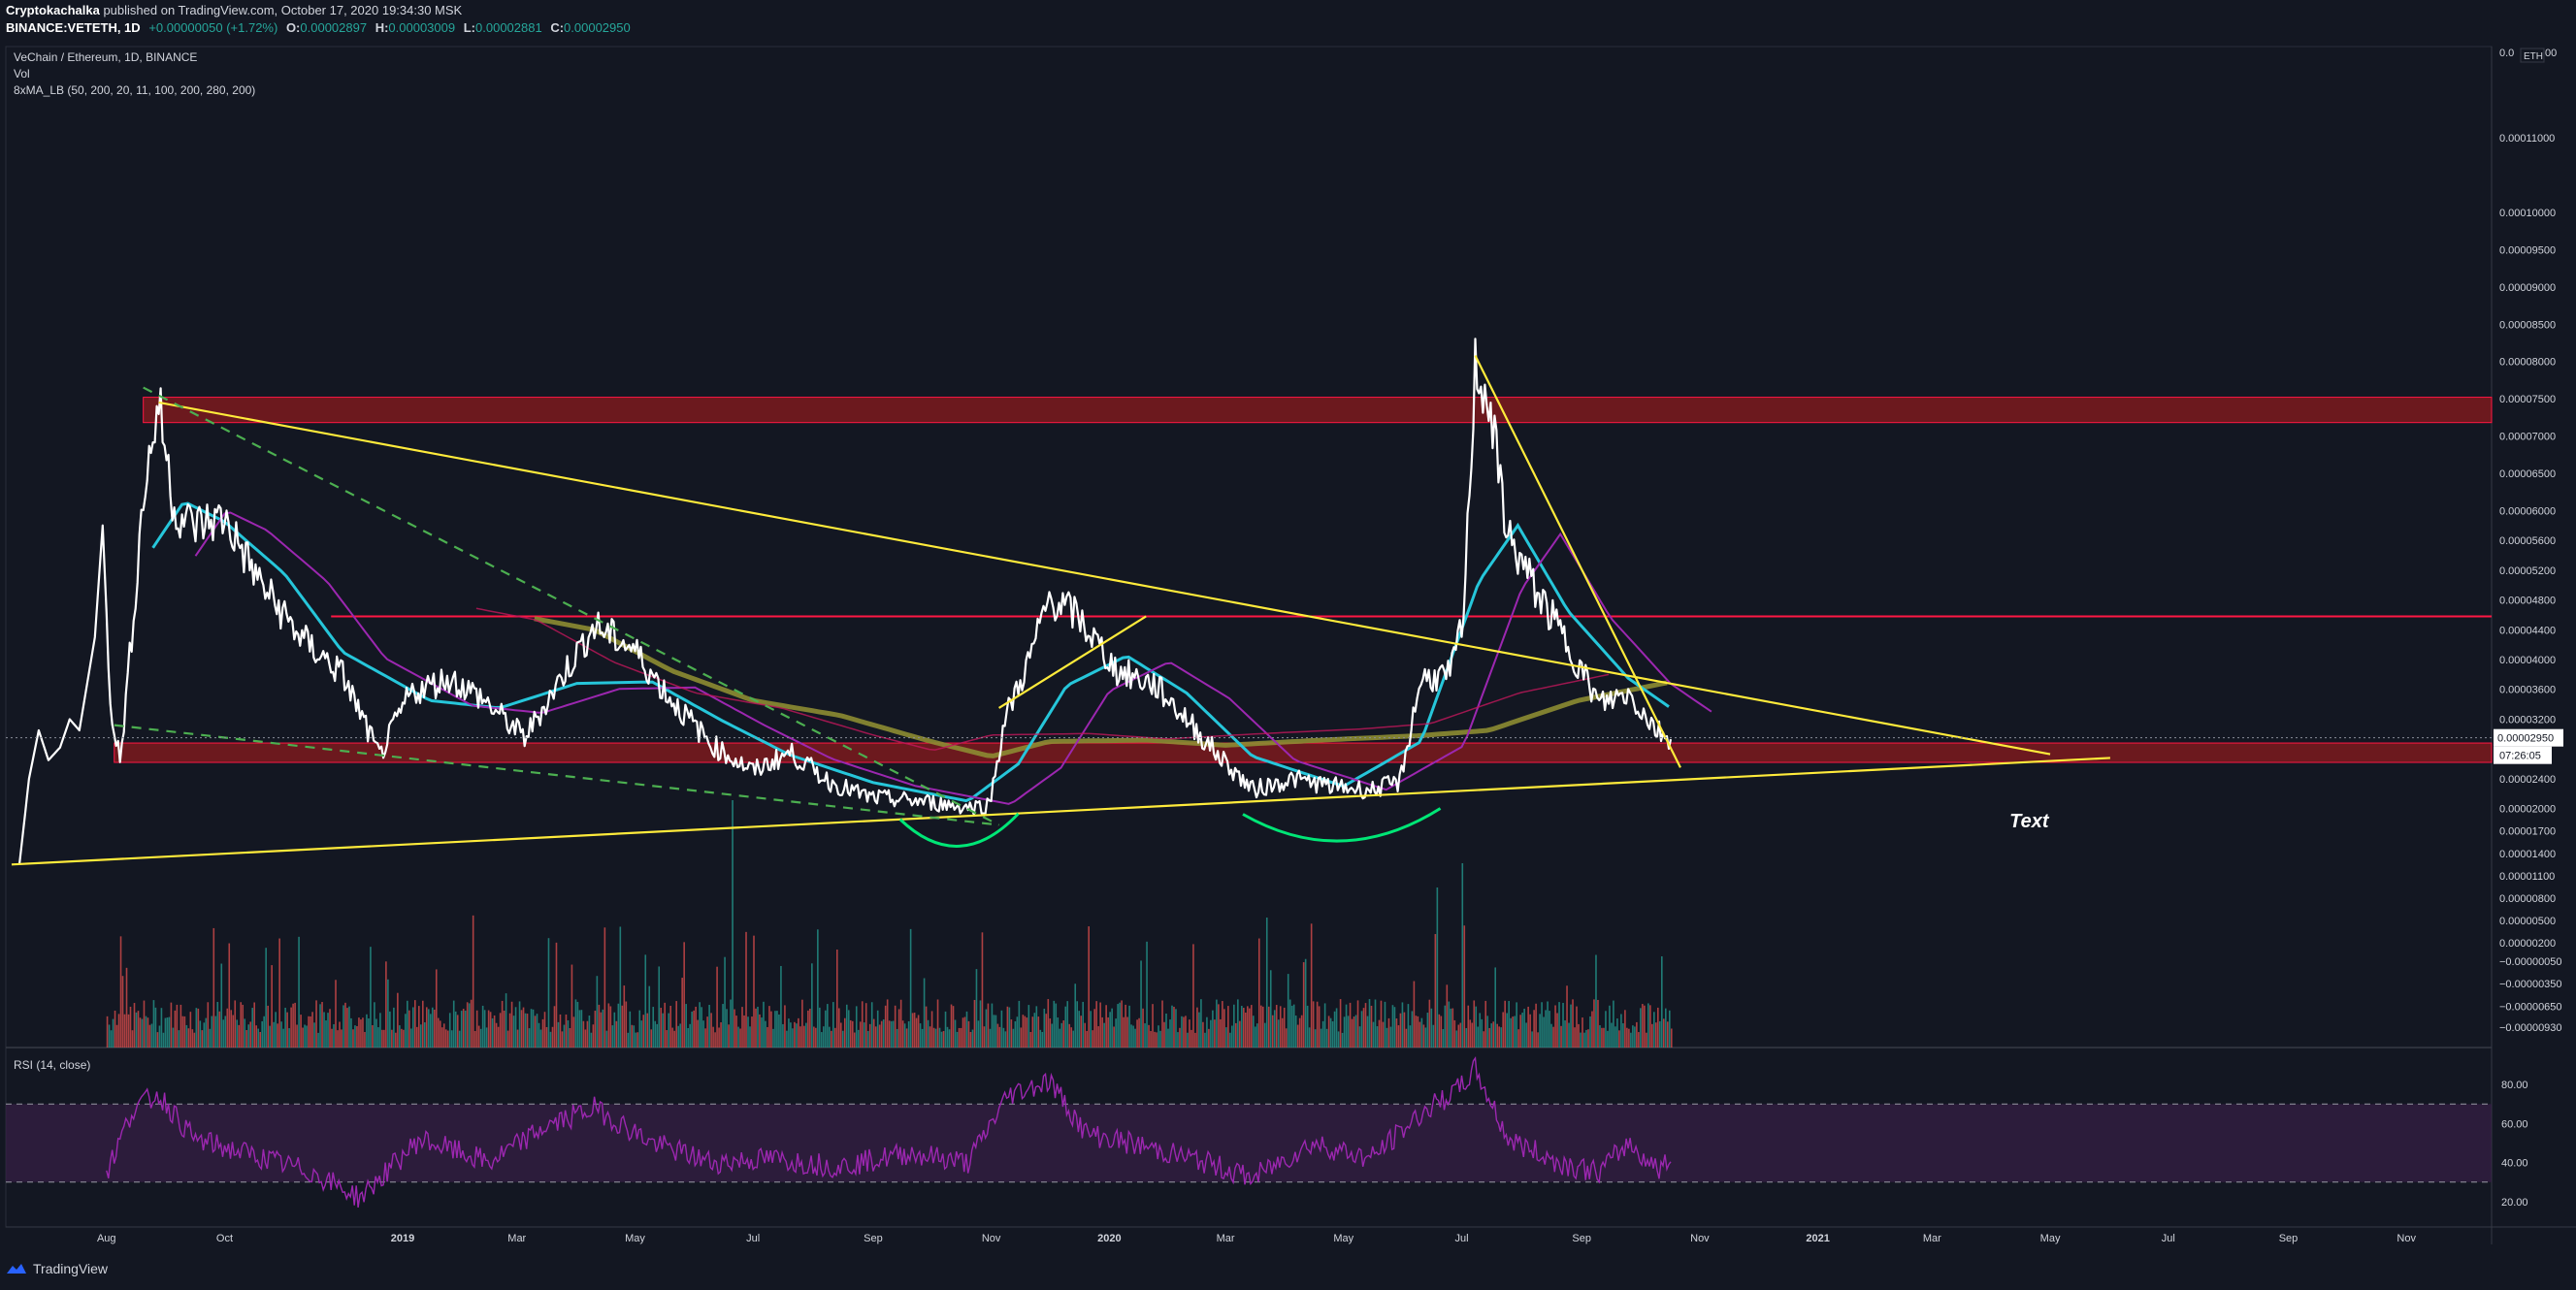  I want to click on price-tick-label: 0.00000200, so click(2528, 944).